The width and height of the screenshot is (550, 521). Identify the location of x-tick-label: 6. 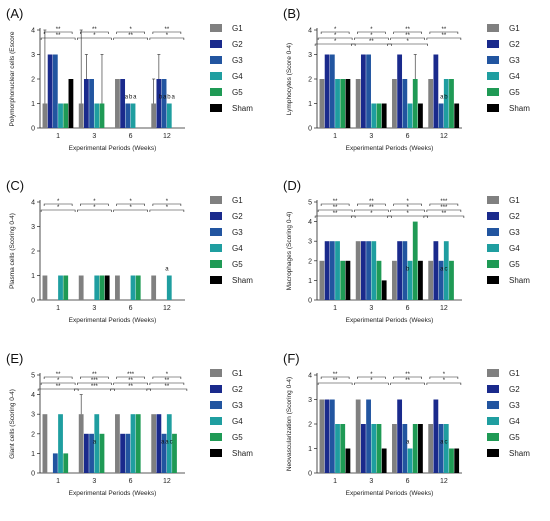
(131, 308).